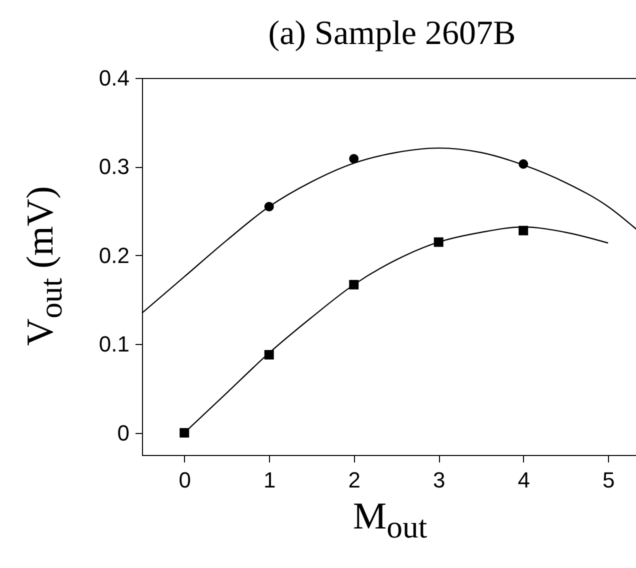 This screenshot has height=568, width=636. What do you see at coordinates (608, 480) in the screenshot?
I see `x-tick-label: 5` at bounding box center [608, 480].